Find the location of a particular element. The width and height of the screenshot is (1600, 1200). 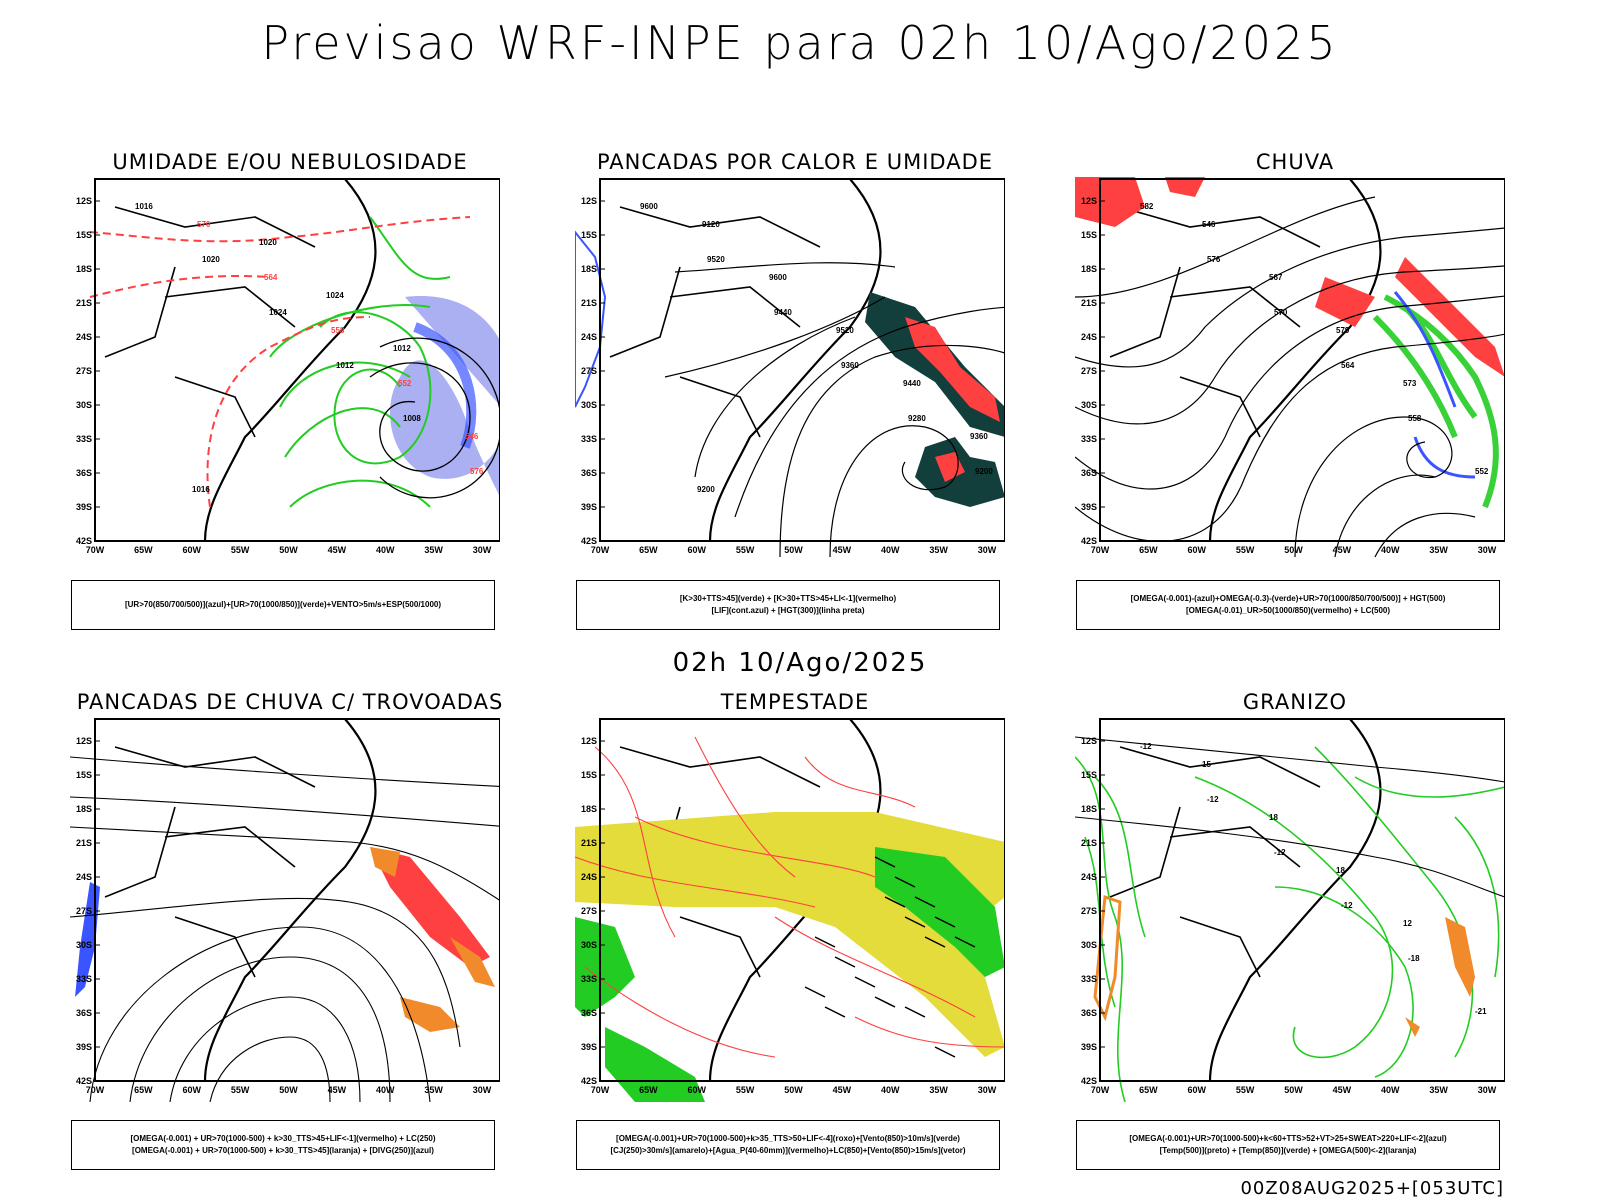

contour-label: 9600 is located at coordinates (778, 277).